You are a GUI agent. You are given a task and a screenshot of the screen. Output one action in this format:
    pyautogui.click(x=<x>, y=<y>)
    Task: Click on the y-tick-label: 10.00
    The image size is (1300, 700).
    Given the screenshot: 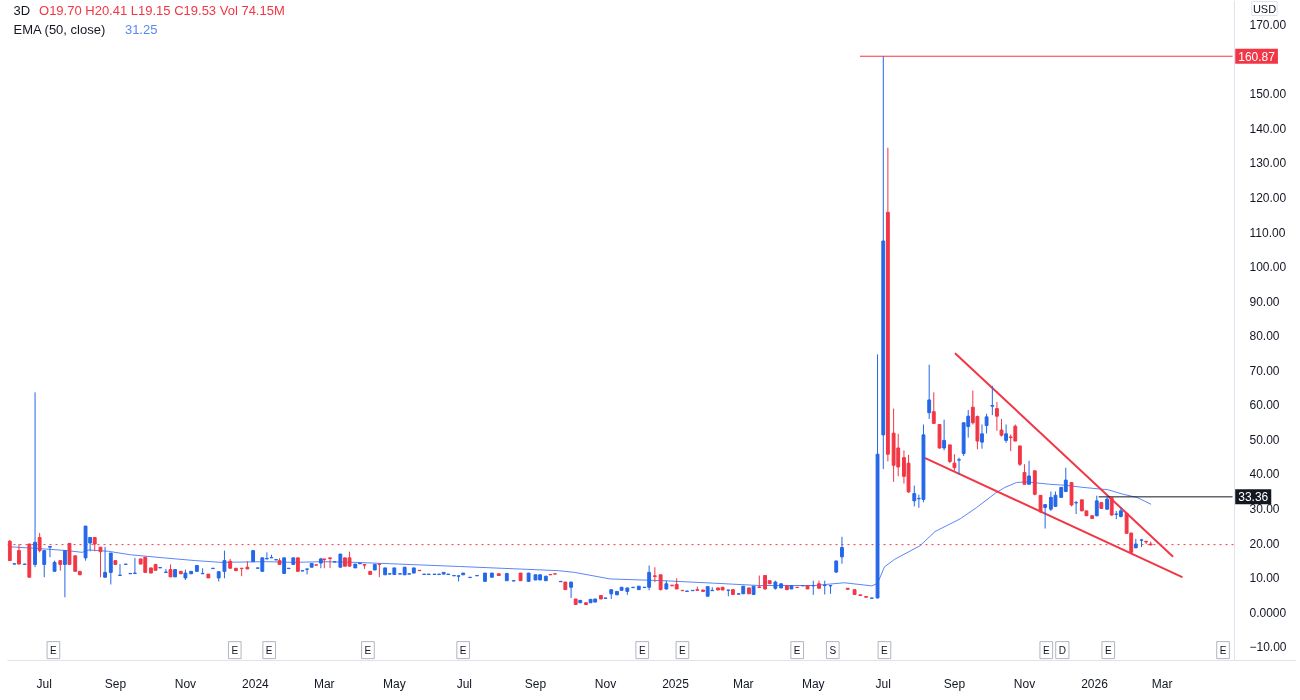 What is the action you would take?
    pyautogui.click(x=1264, y=578)
    